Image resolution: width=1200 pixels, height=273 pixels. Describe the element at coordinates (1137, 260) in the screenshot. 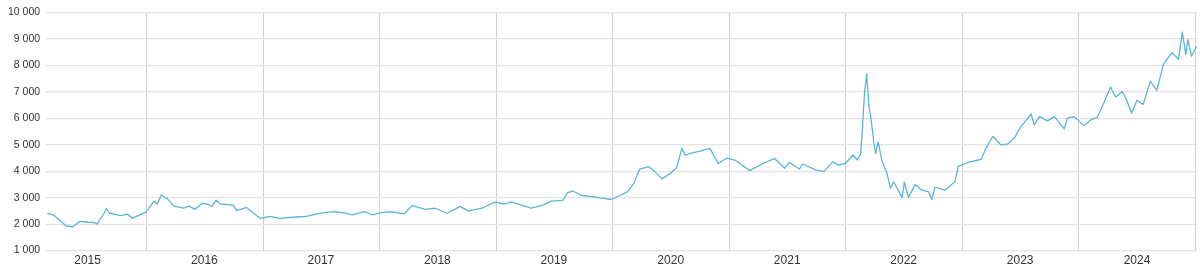

I see `x-tick-label: 2024` at that location.